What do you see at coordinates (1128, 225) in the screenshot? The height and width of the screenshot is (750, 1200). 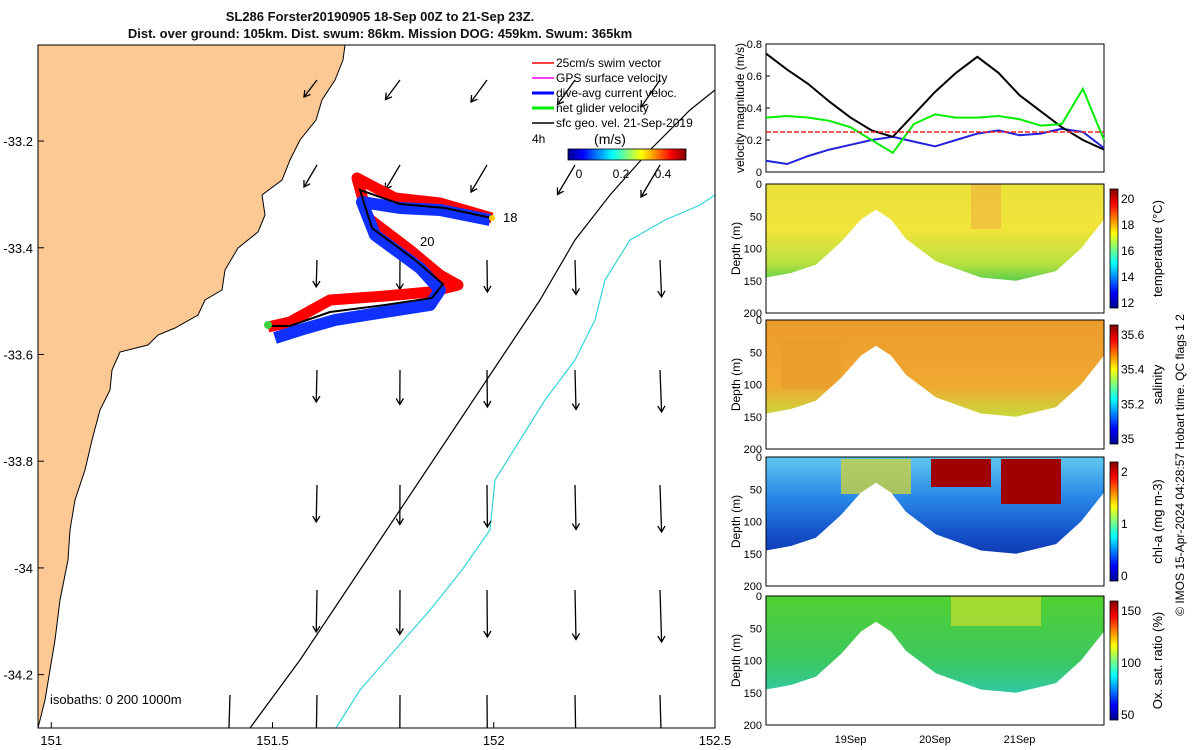 I see `colorbar-tick: 18` at bounding box center [1128, 225].